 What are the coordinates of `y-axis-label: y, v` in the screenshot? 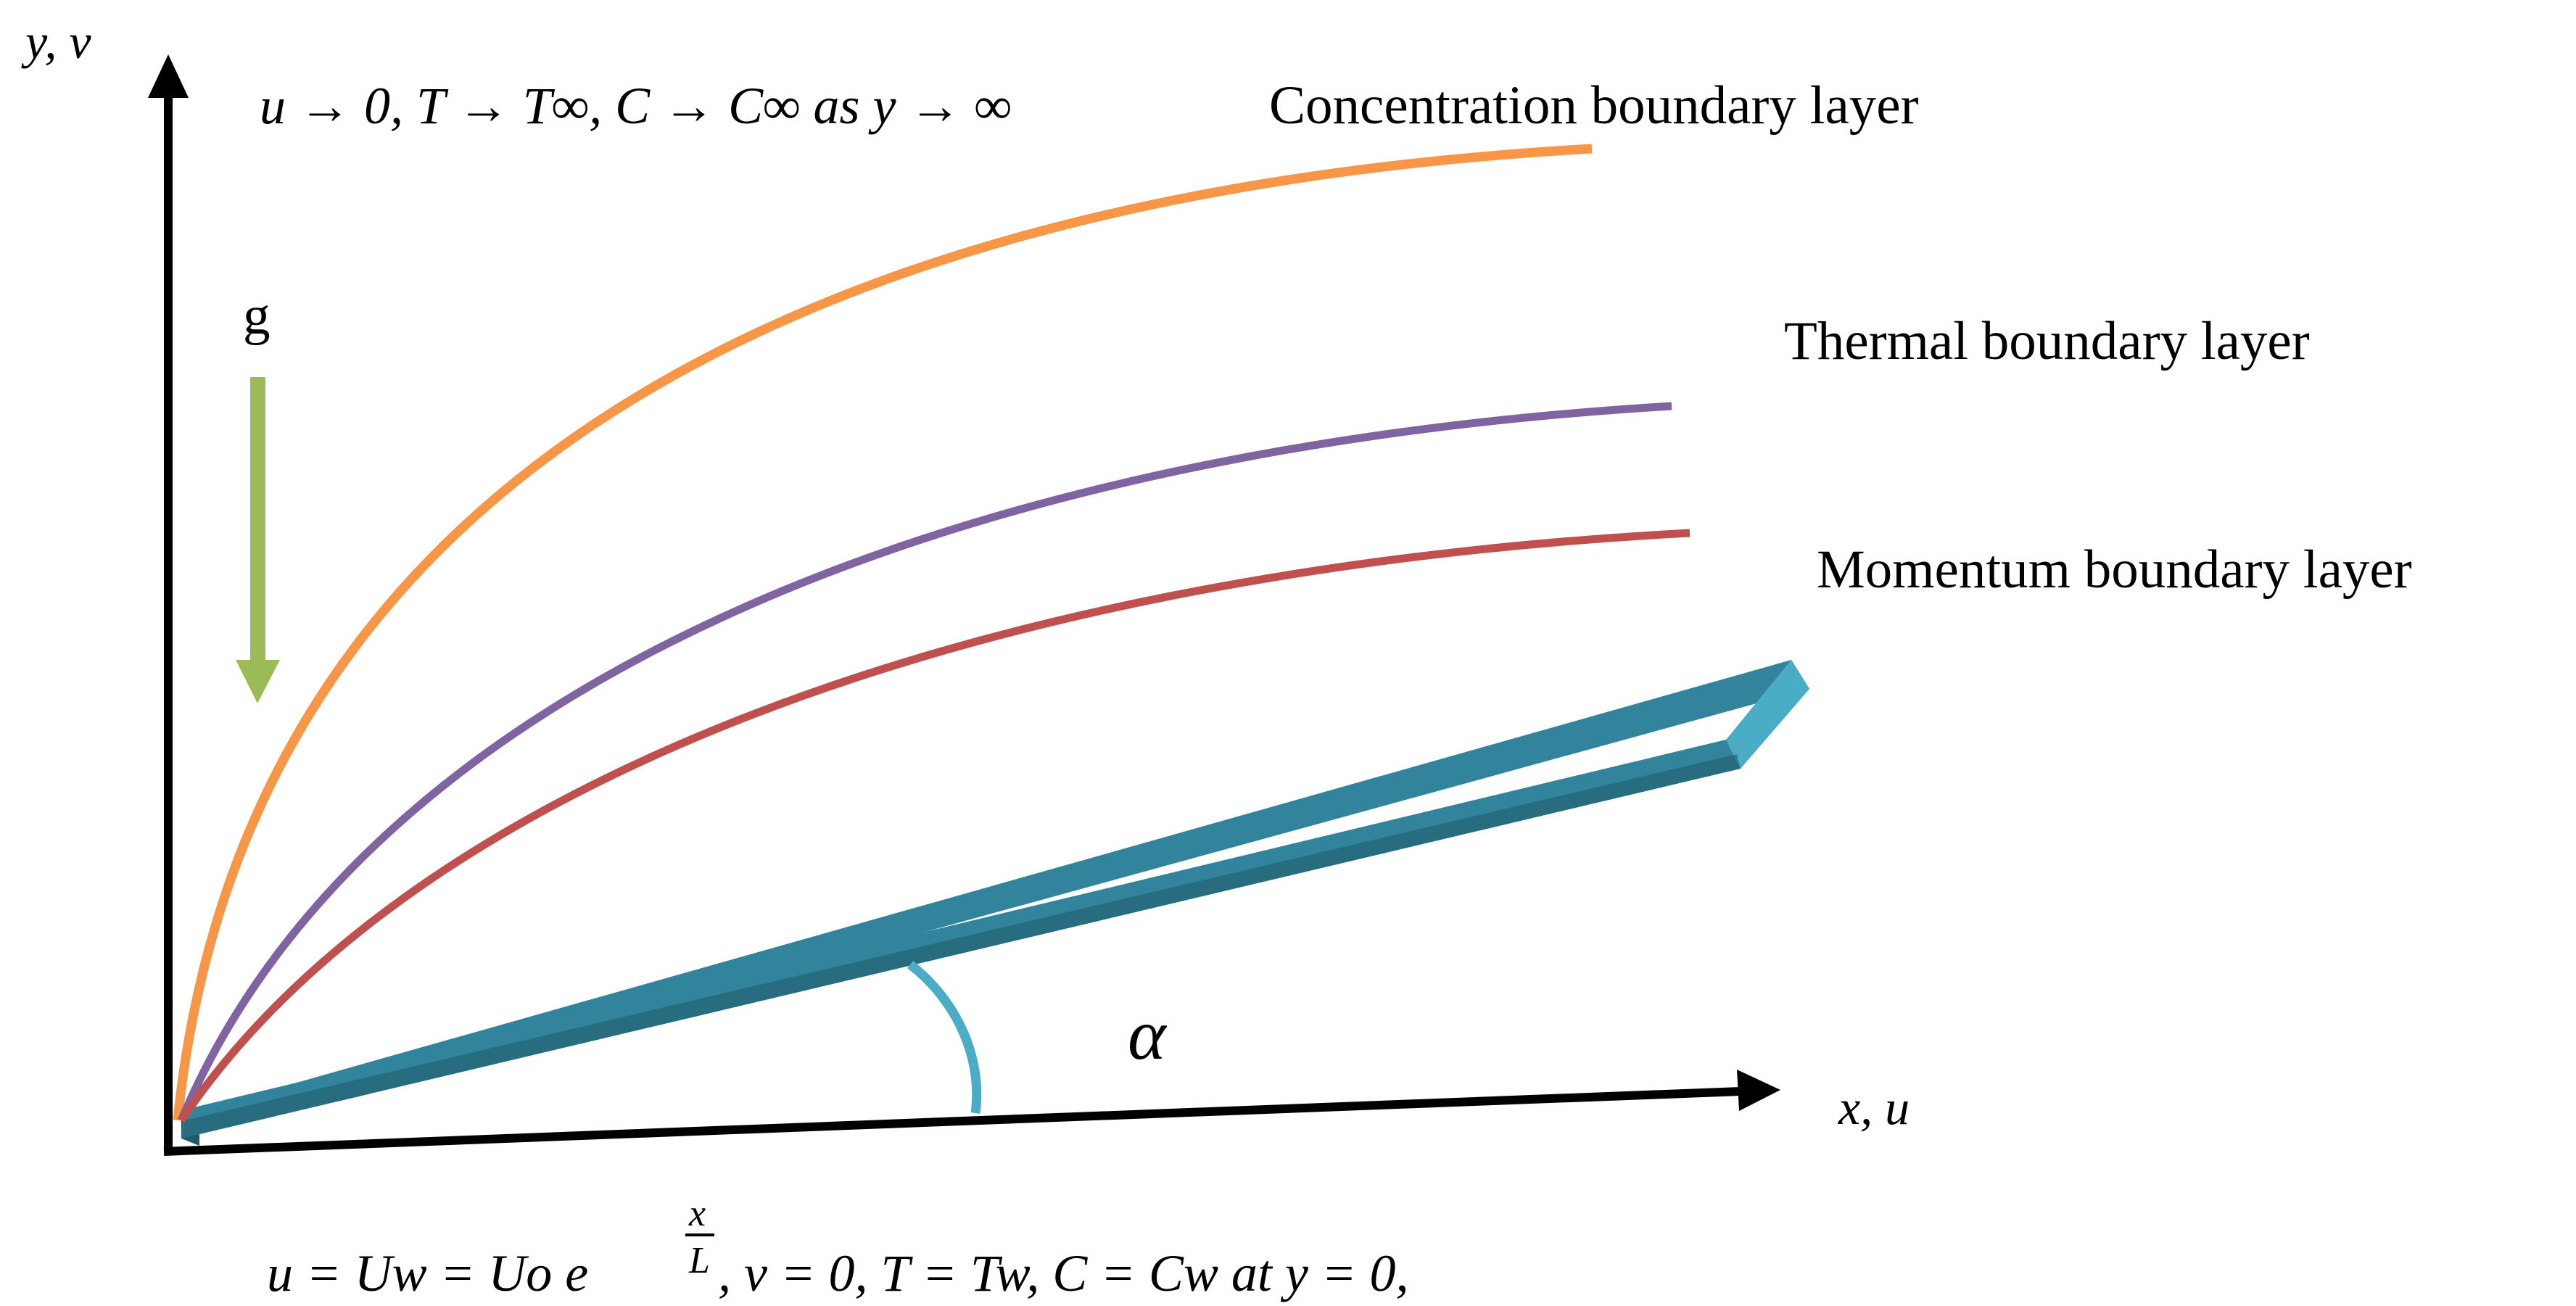 It's located at (56, 41).